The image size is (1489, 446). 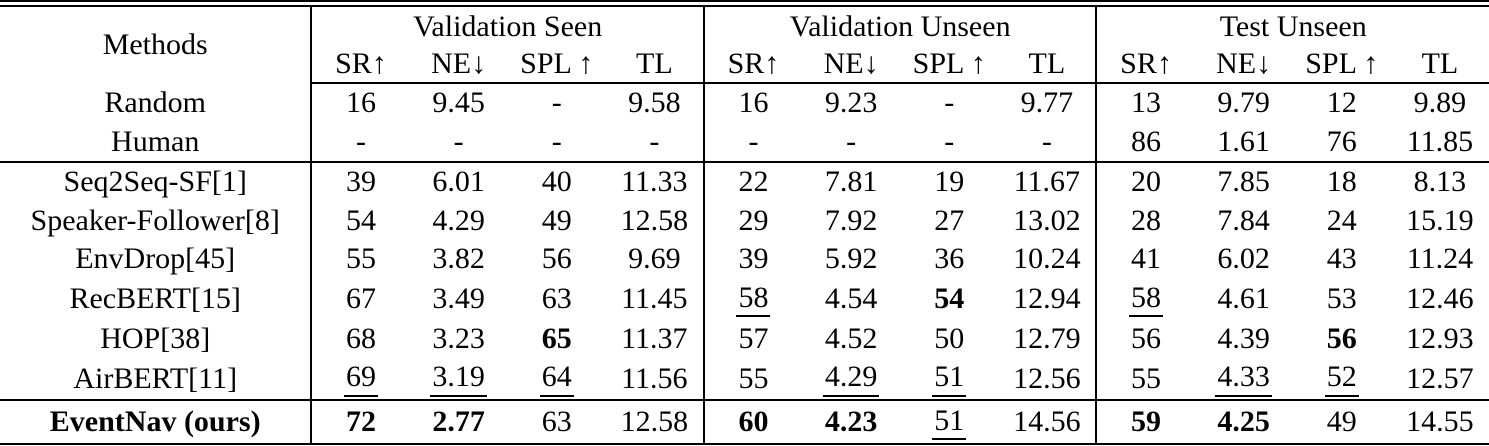 What do you see at coordinates (156, 379) in the screenshot?
I see `method-cell: AirBERT[11]` at bounding box center [156, 379].